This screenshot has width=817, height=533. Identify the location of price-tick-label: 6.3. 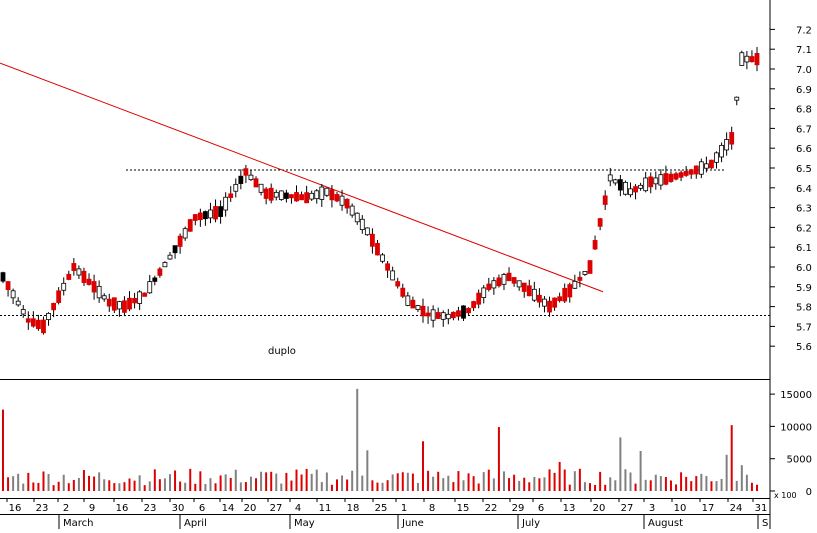
(804, 209).